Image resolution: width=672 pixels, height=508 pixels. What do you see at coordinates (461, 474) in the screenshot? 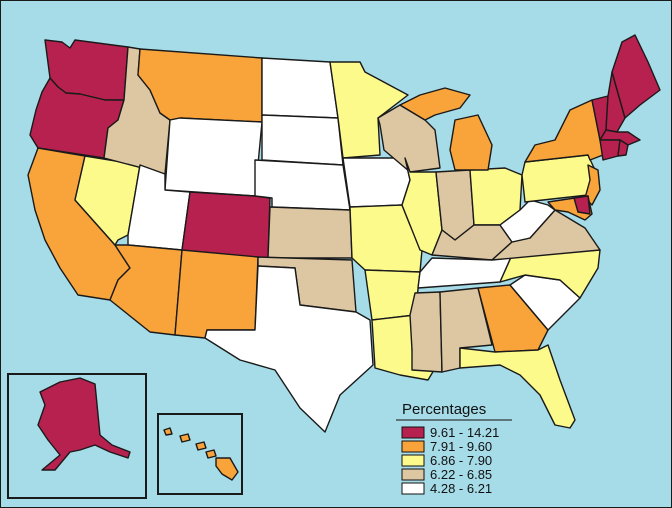
I see `legend-label-3: 6.22 - 6.85` at bounding box center [461, 474].